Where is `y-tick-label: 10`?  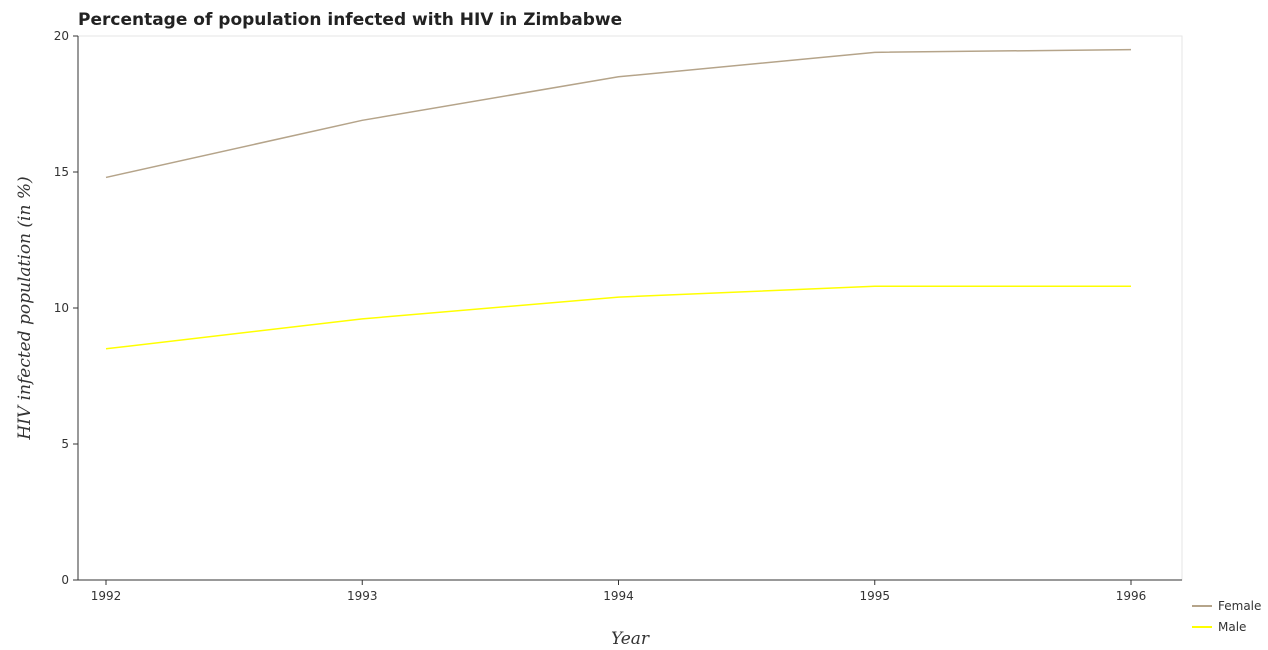
y-tick-label: 10 is located at coordinates (61, 308).